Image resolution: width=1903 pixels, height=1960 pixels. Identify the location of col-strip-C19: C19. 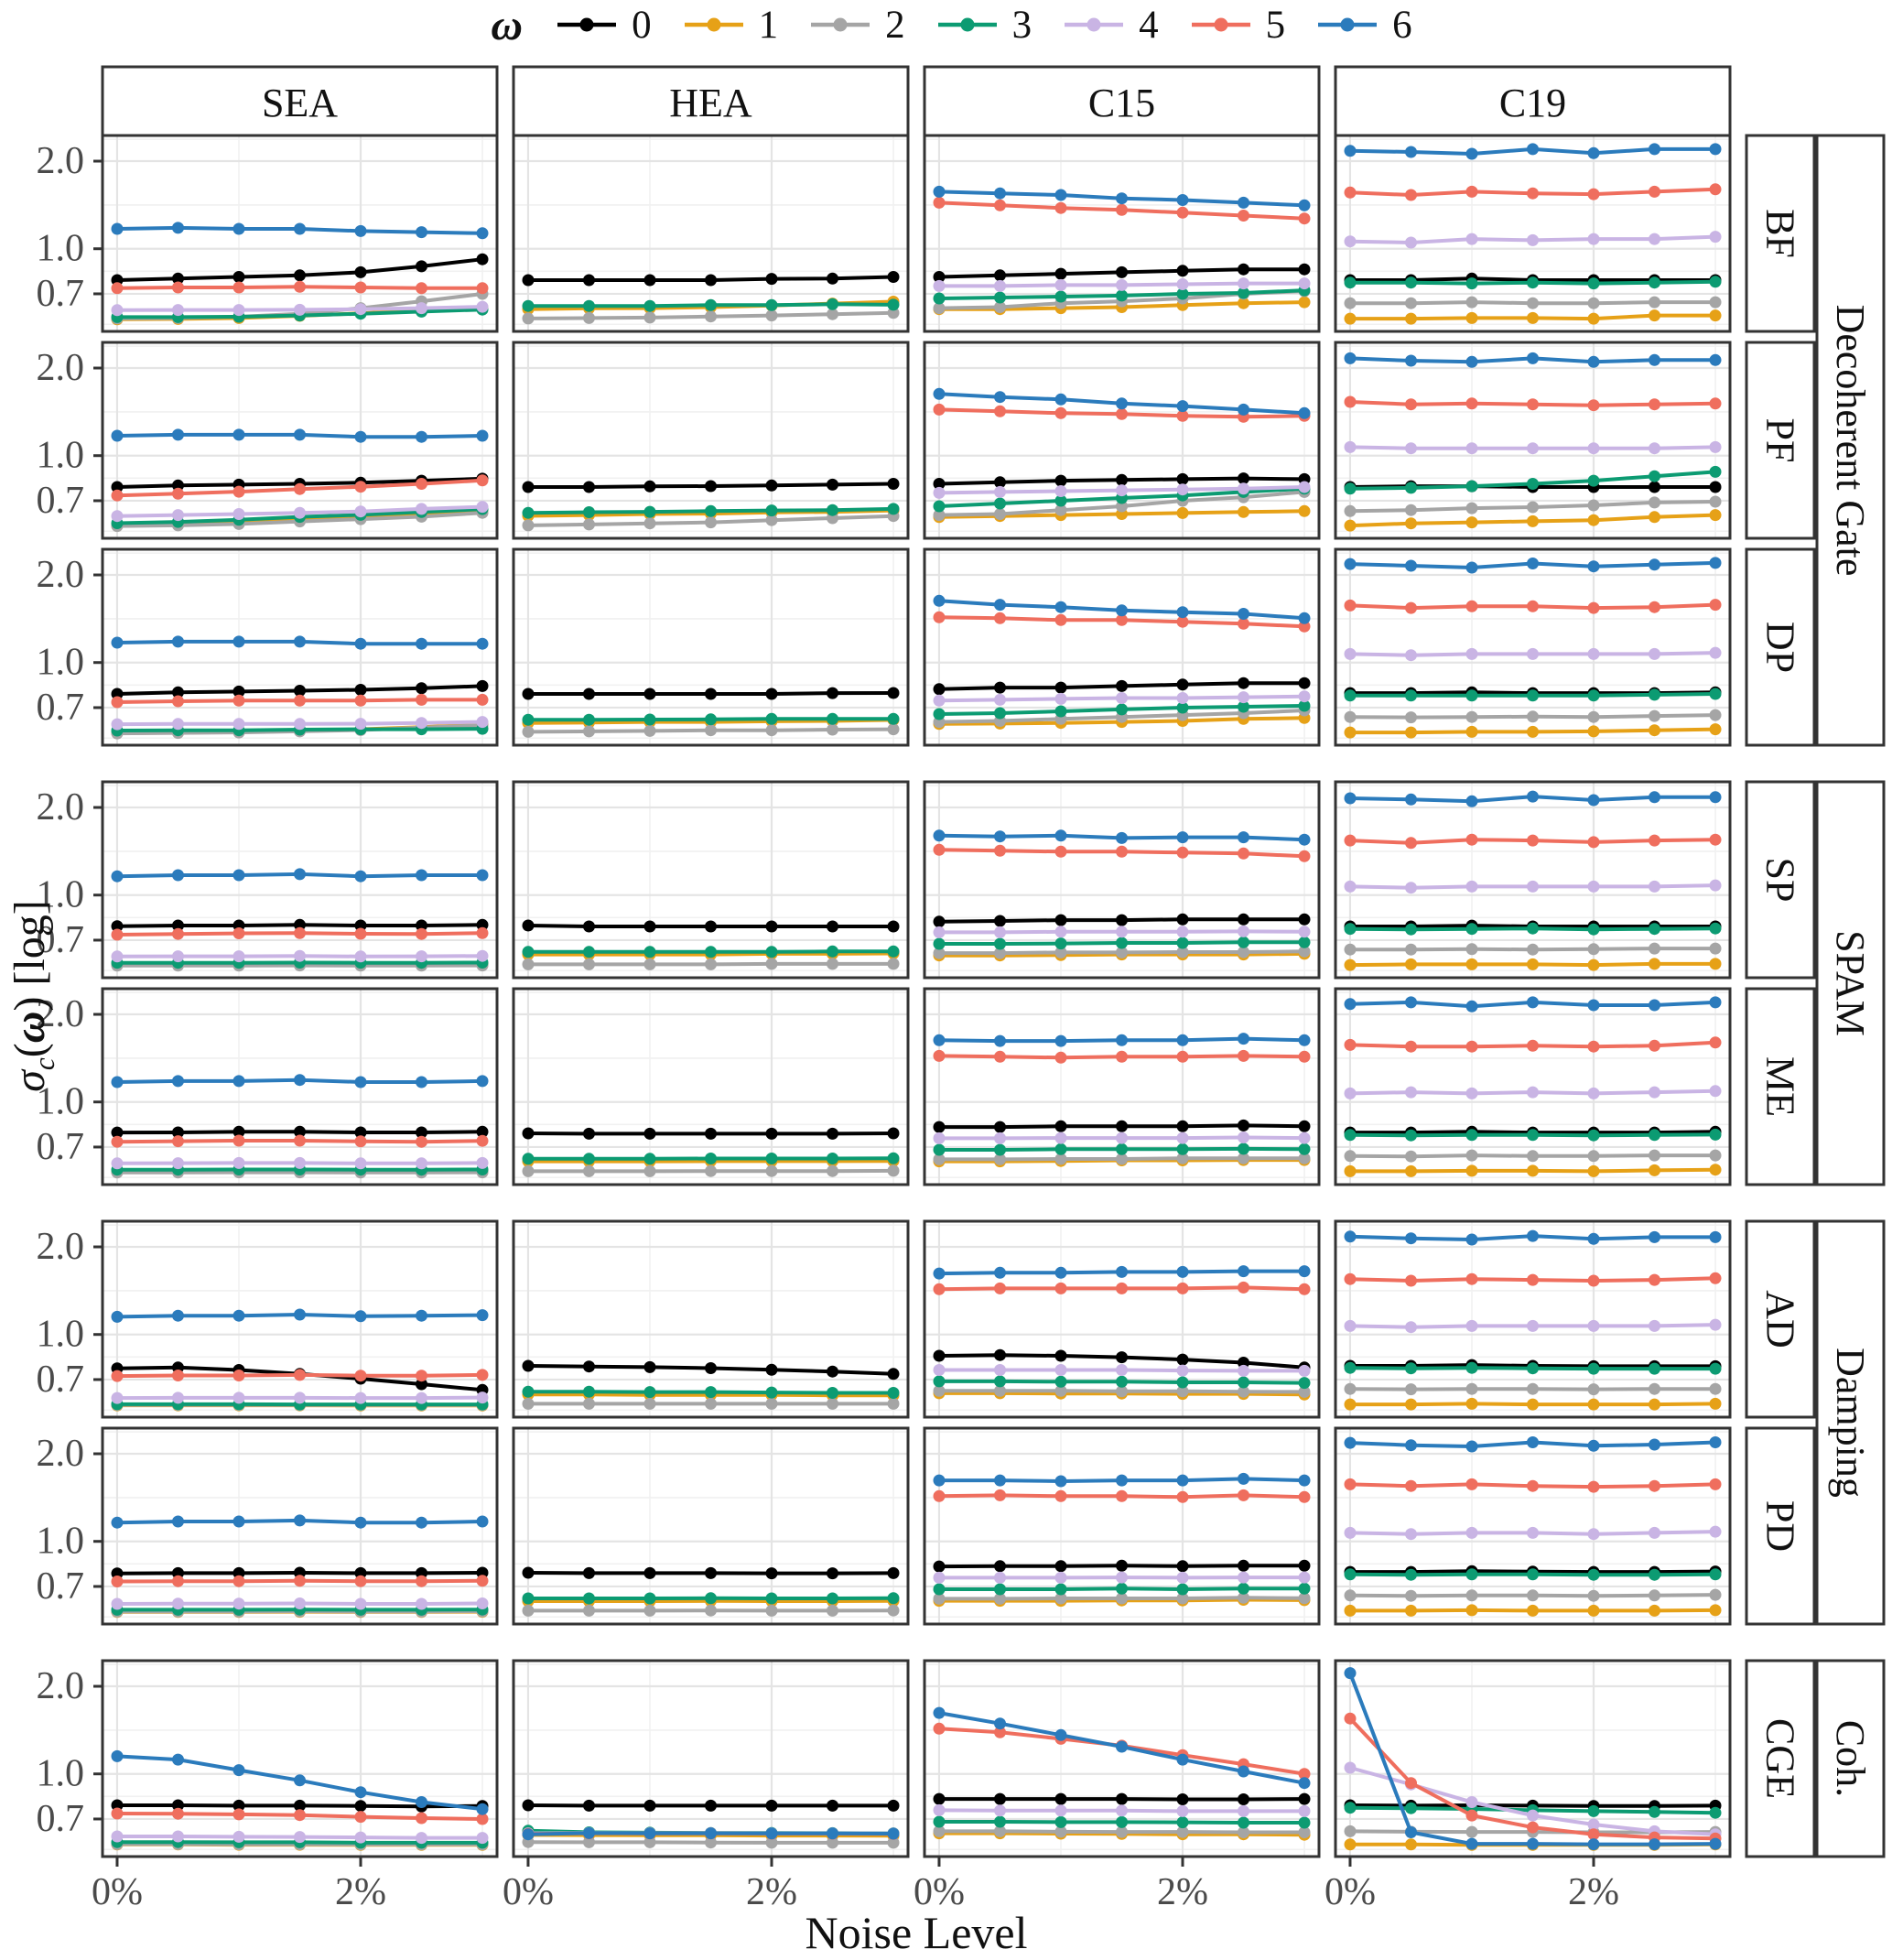
(1533, 101).